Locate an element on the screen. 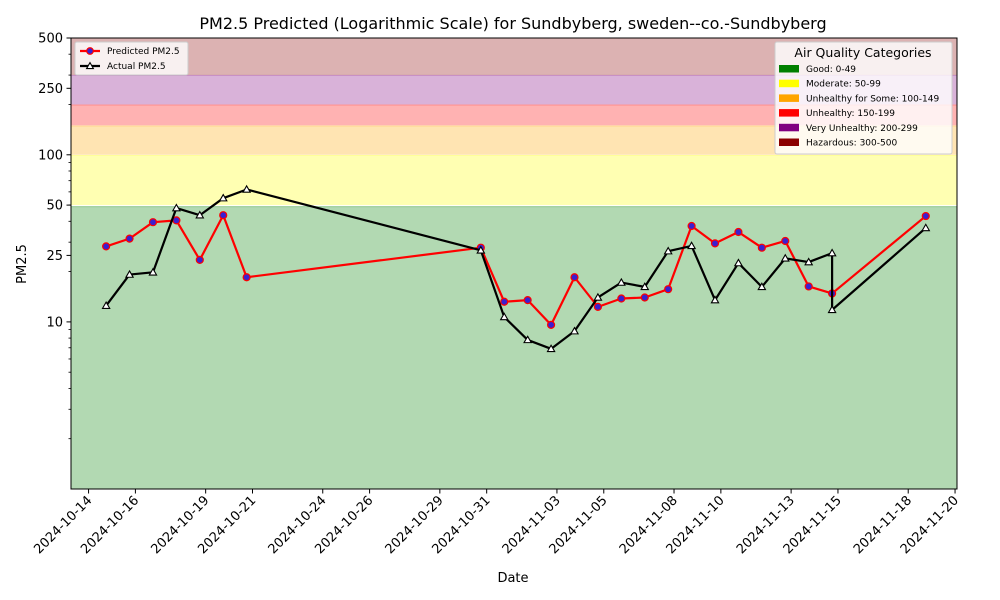 The height and width of the screenshot is (600, 1000). category-label-5: Hazardous: 300-500 is located at coordinates (851, 144).